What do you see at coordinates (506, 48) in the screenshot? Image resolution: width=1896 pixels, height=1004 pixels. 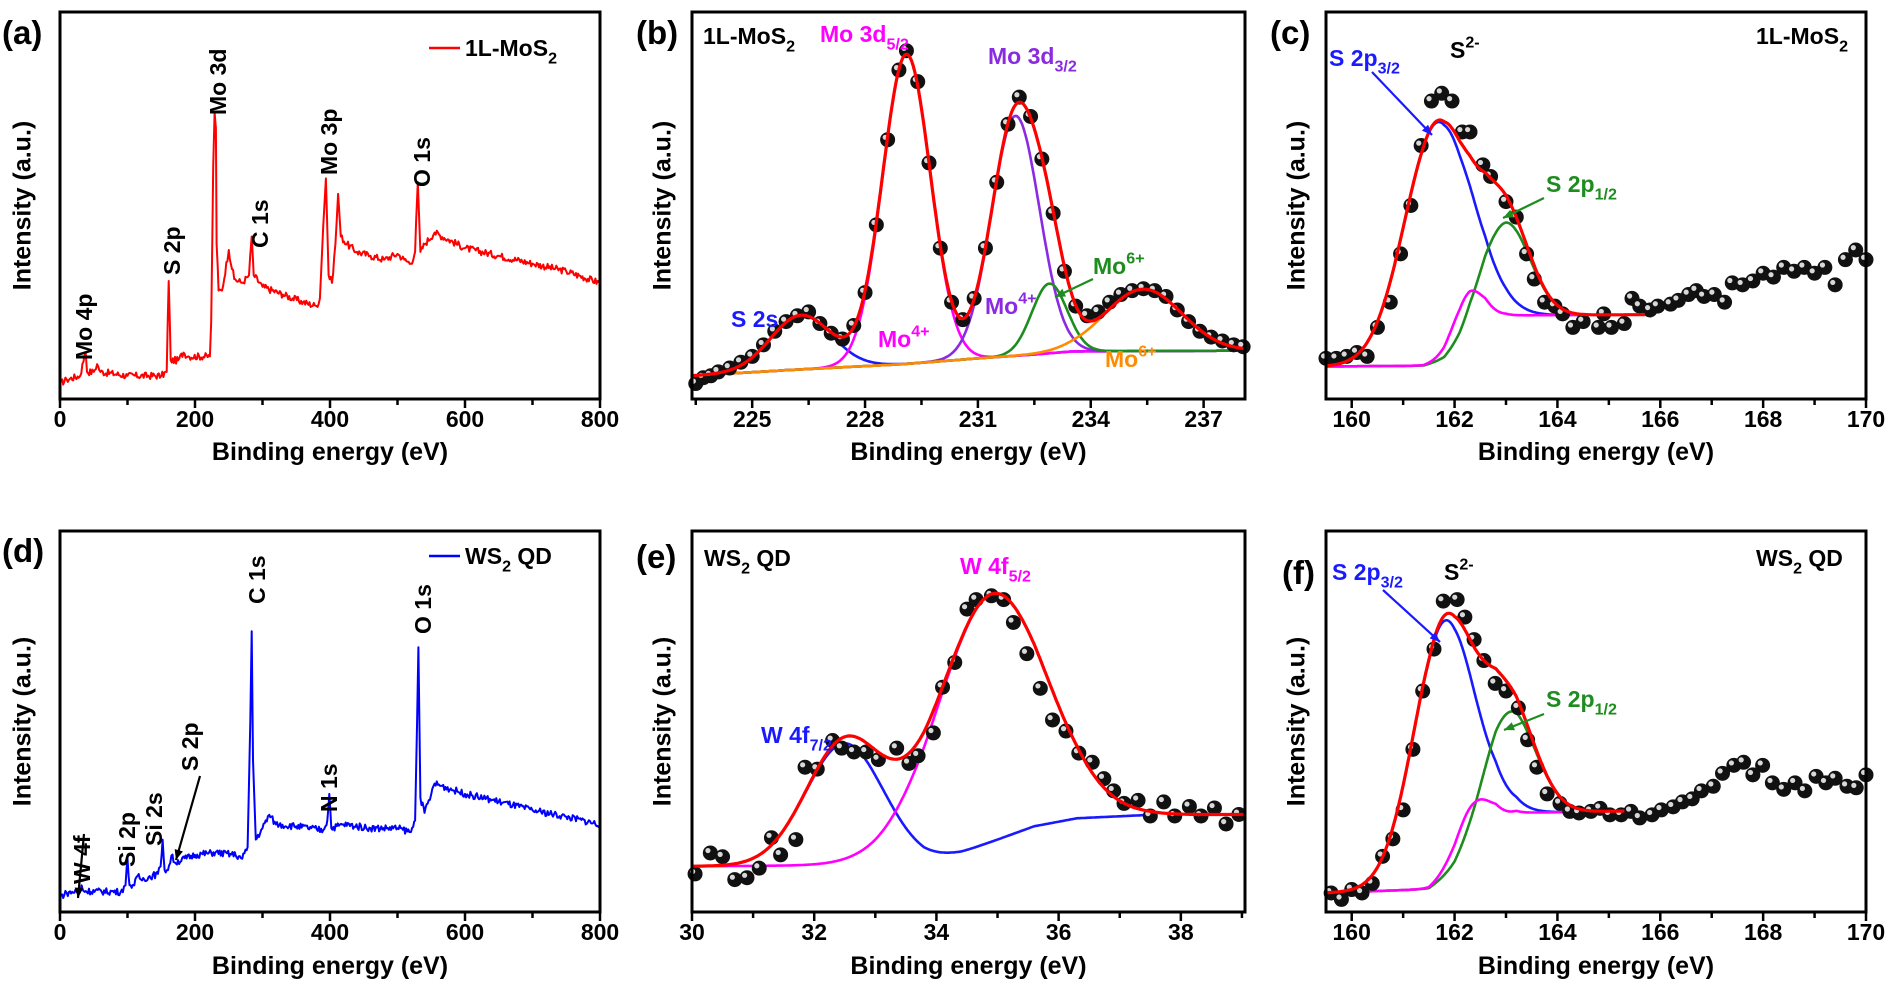 I see `label-text: 1L-MoS` at bounding box center [506, 48].